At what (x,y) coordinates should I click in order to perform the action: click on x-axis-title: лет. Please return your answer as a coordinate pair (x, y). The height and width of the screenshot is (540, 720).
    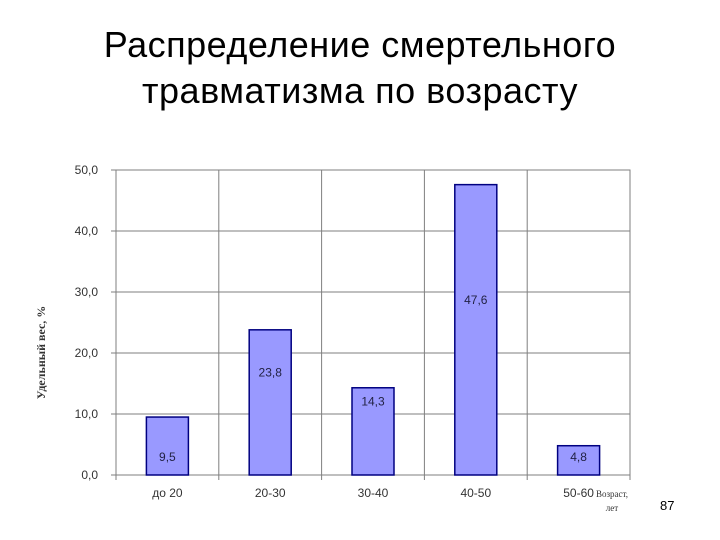
    Looking at the image, I should click on (612, 508).